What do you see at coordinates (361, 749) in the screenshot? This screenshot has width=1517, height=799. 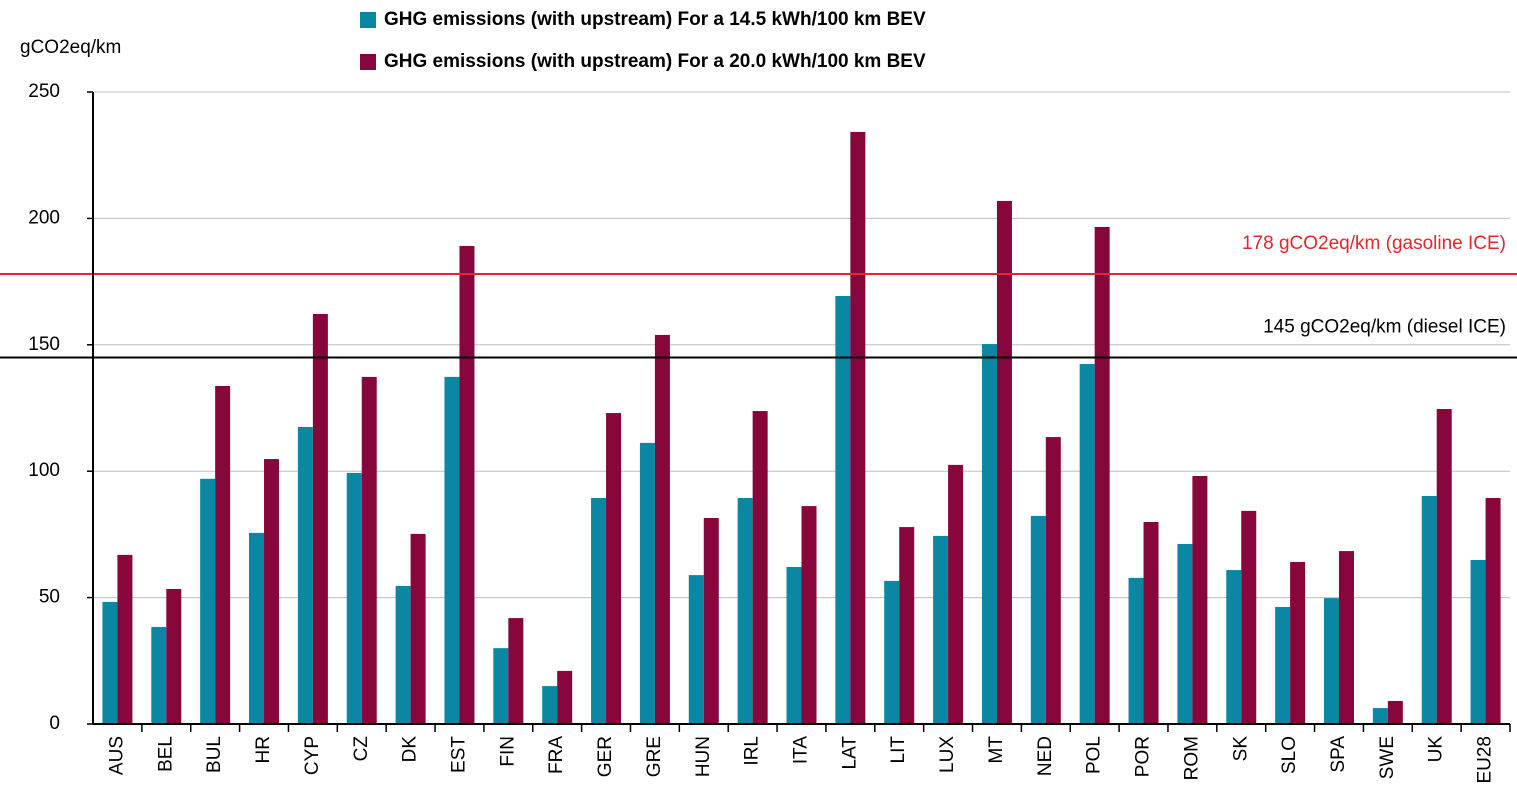 I see `x-tick-label: CZ` at bounding box center [361, 749].